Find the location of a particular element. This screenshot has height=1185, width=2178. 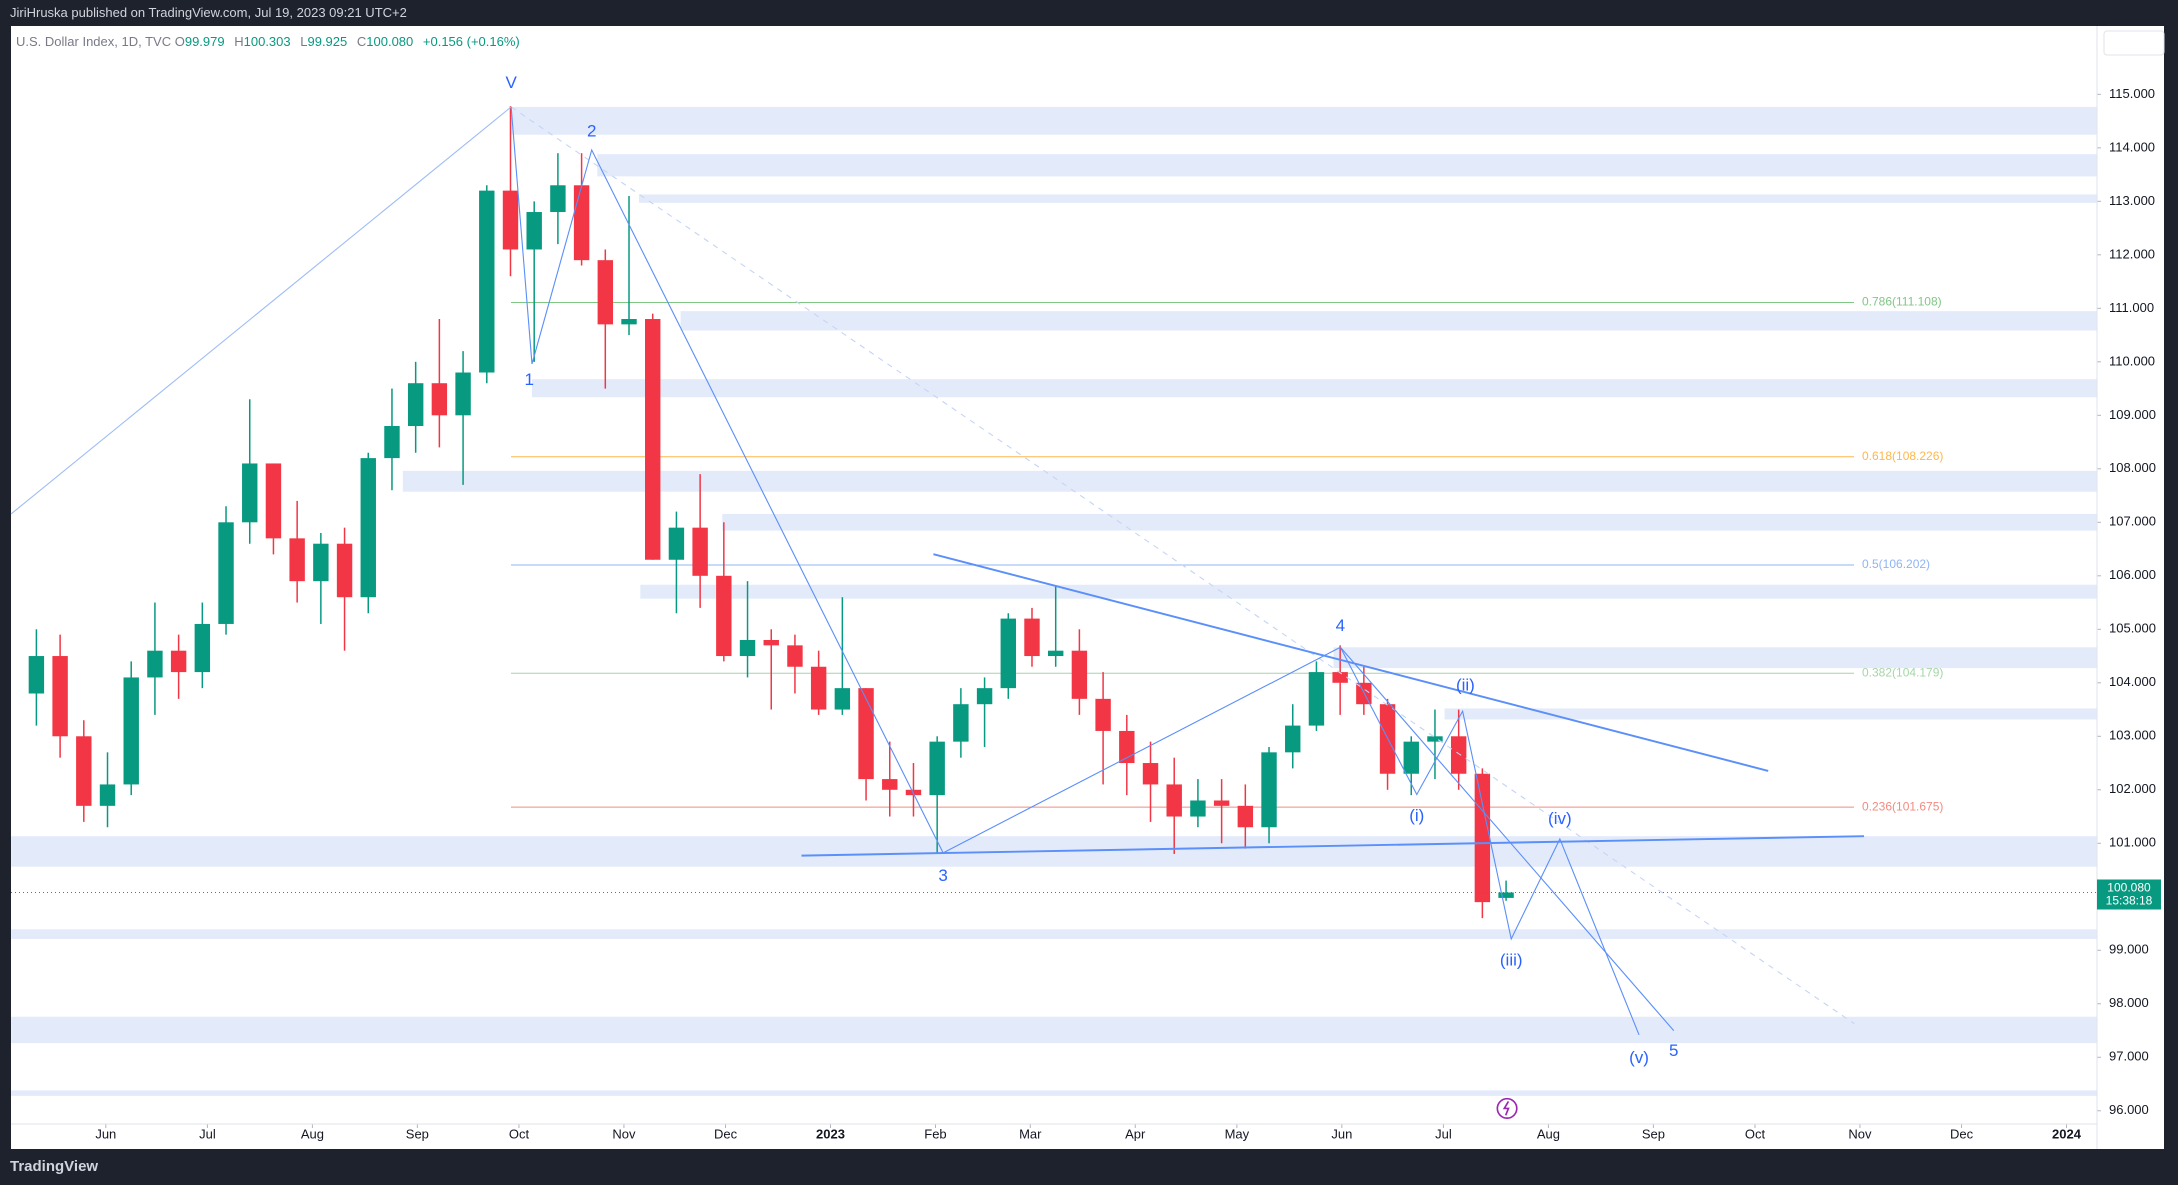

event-icon is located at coordinates (1507, 1108).